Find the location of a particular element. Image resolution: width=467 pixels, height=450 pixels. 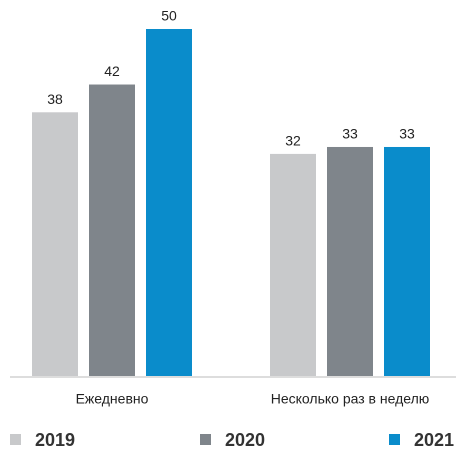

legend-label: 2019 is located at coordinates (55, 440).